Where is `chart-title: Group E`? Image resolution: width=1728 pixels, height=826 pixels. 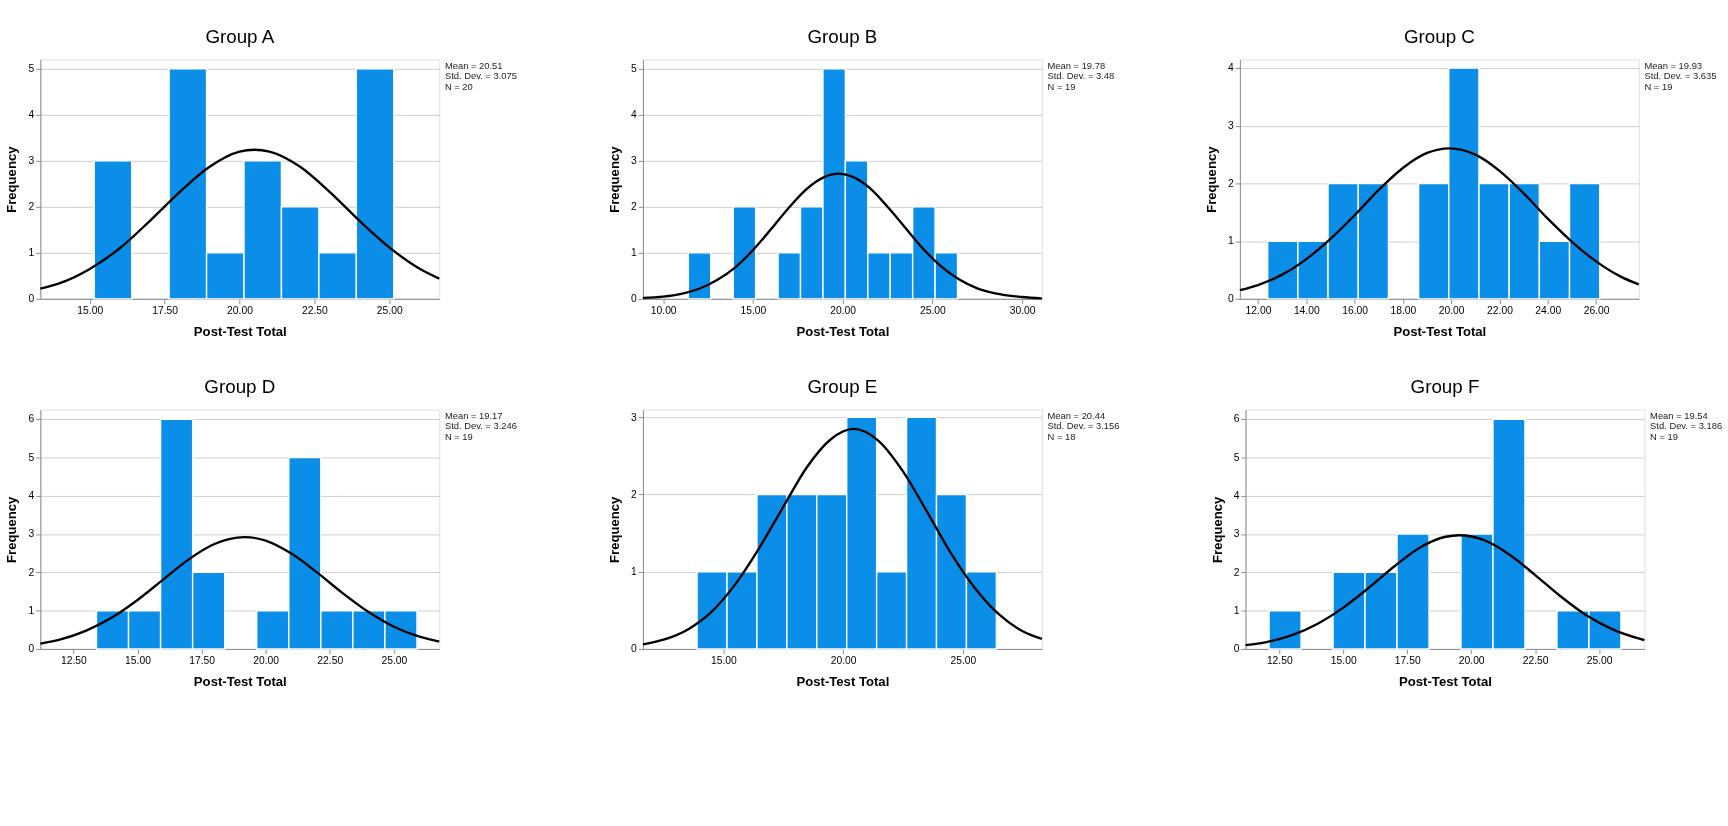 chart-title: Group E is located at coordinates (842, 386).